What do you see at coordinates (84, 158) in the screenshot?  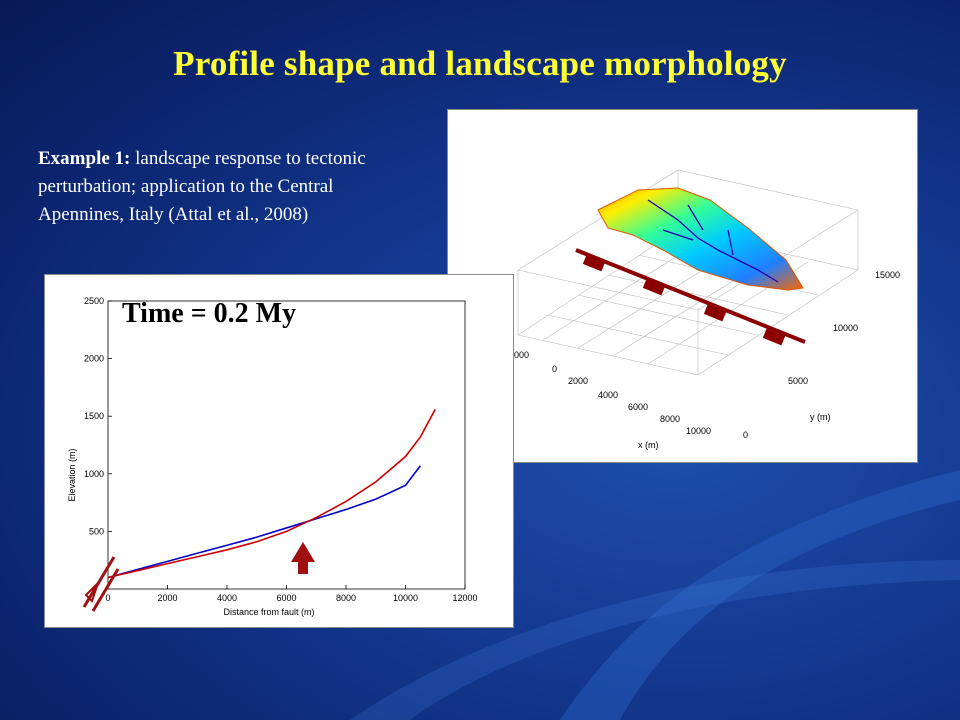 I see `example-heading: Example 1:` at bounding box center [84, 158].